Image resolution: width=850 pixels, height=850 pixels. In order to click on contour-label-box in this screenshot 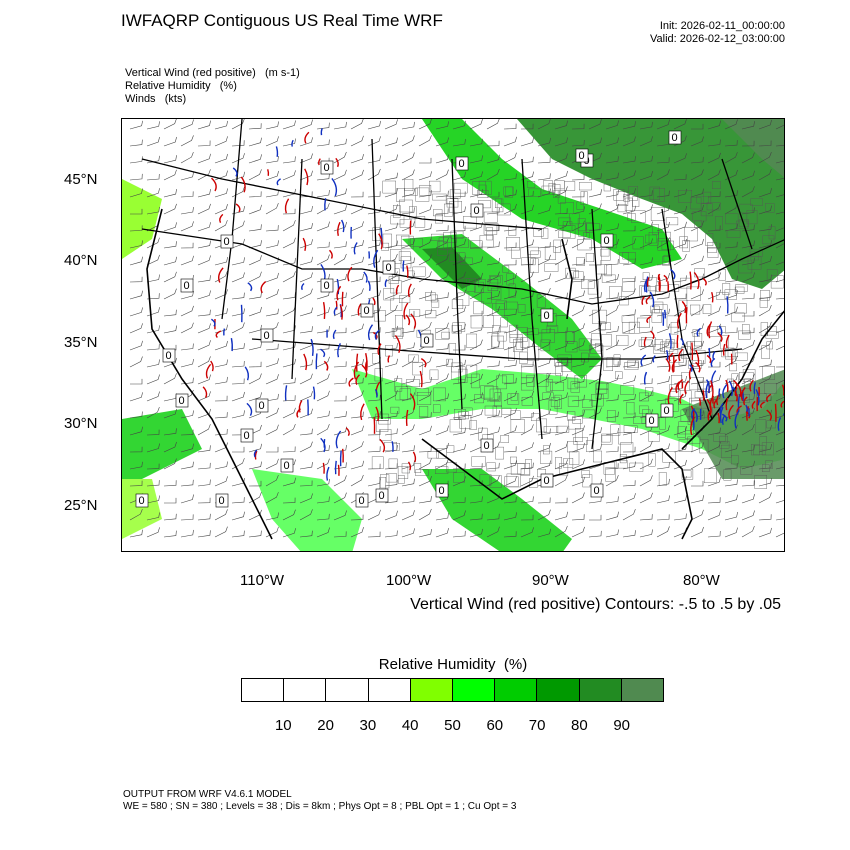, I will do `click(652, 420)`.